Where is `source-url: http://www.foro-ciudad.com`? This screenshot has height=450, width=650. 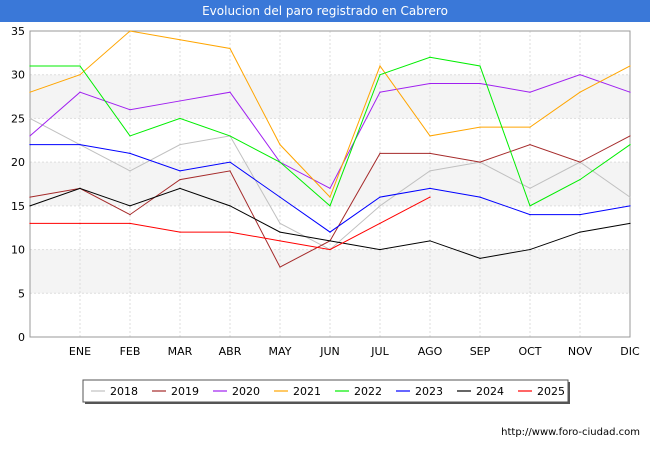 source-url: http://www.foro-ciudad.com is located at coordinates (570, 432).